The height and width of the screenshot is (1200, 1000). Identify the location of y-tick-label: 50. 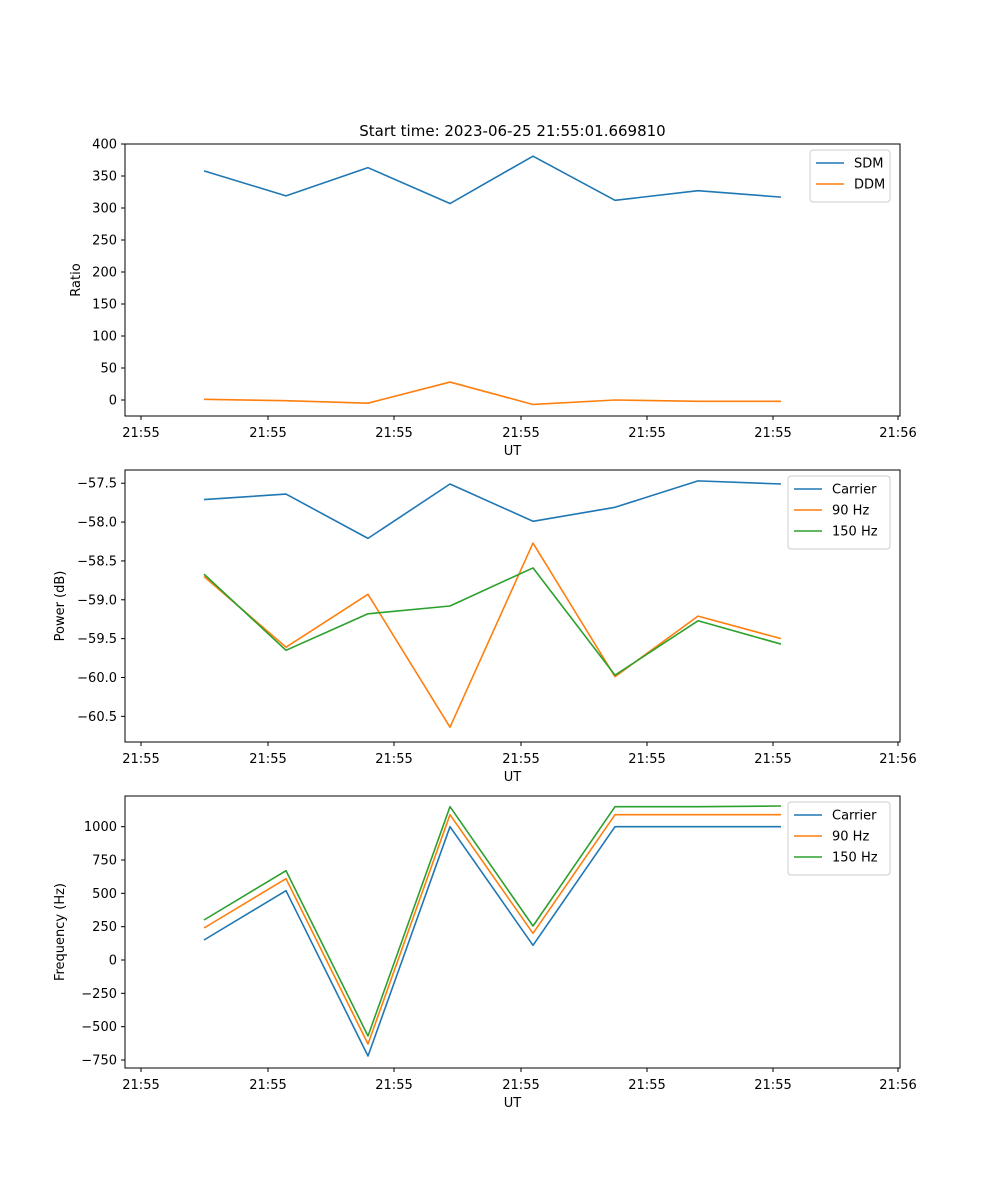
(108, 369).